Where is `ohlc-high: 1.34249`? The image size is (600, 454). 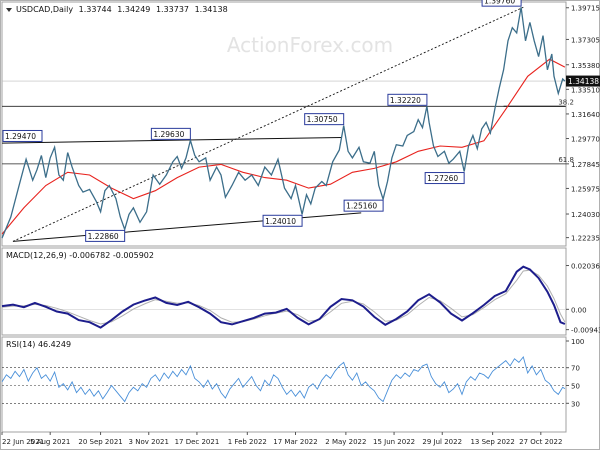
ohlc-high: 1.34249 is located at coordinates (133, 9).